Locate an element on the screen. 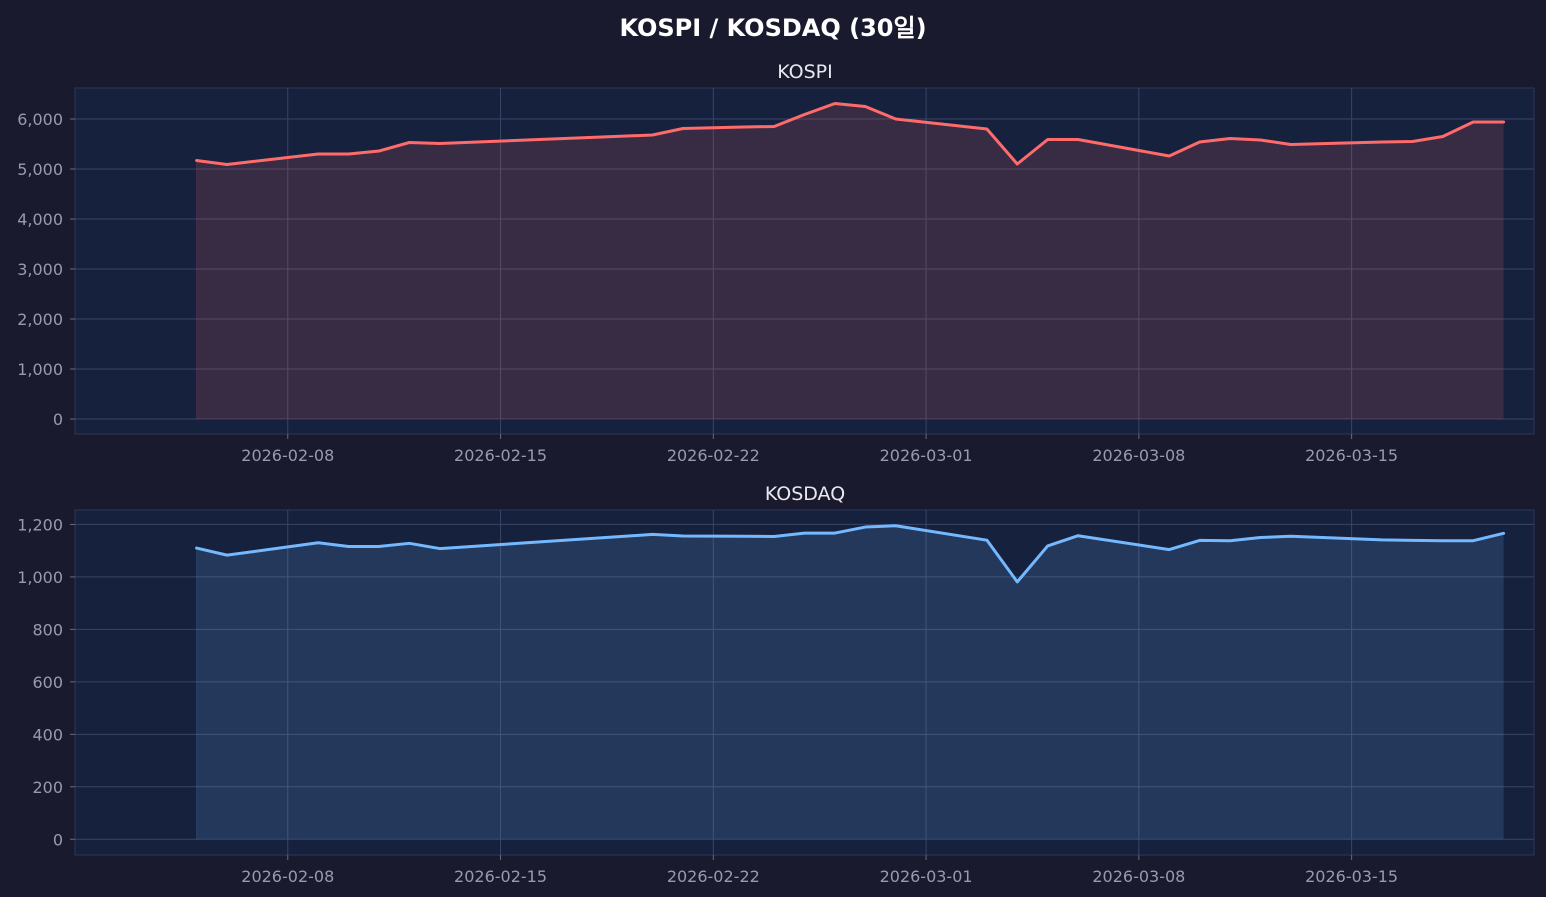 Image resolution: width=1546 pixels, height=897 pixels. kosdaq-x-tick-label: 2026-02-15 is located at coordinates (500, 876).